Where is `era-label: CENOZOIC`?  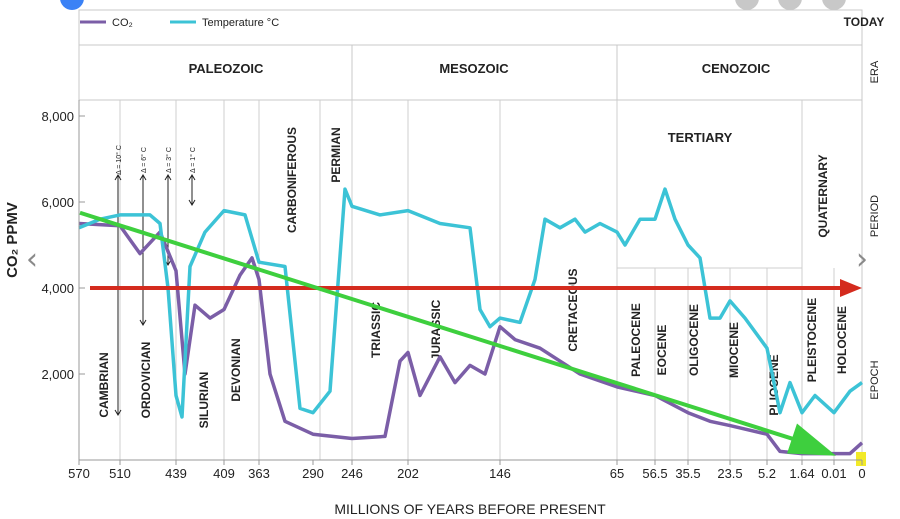
era-label: CENOZOIC is located at coordinates (736, 68).